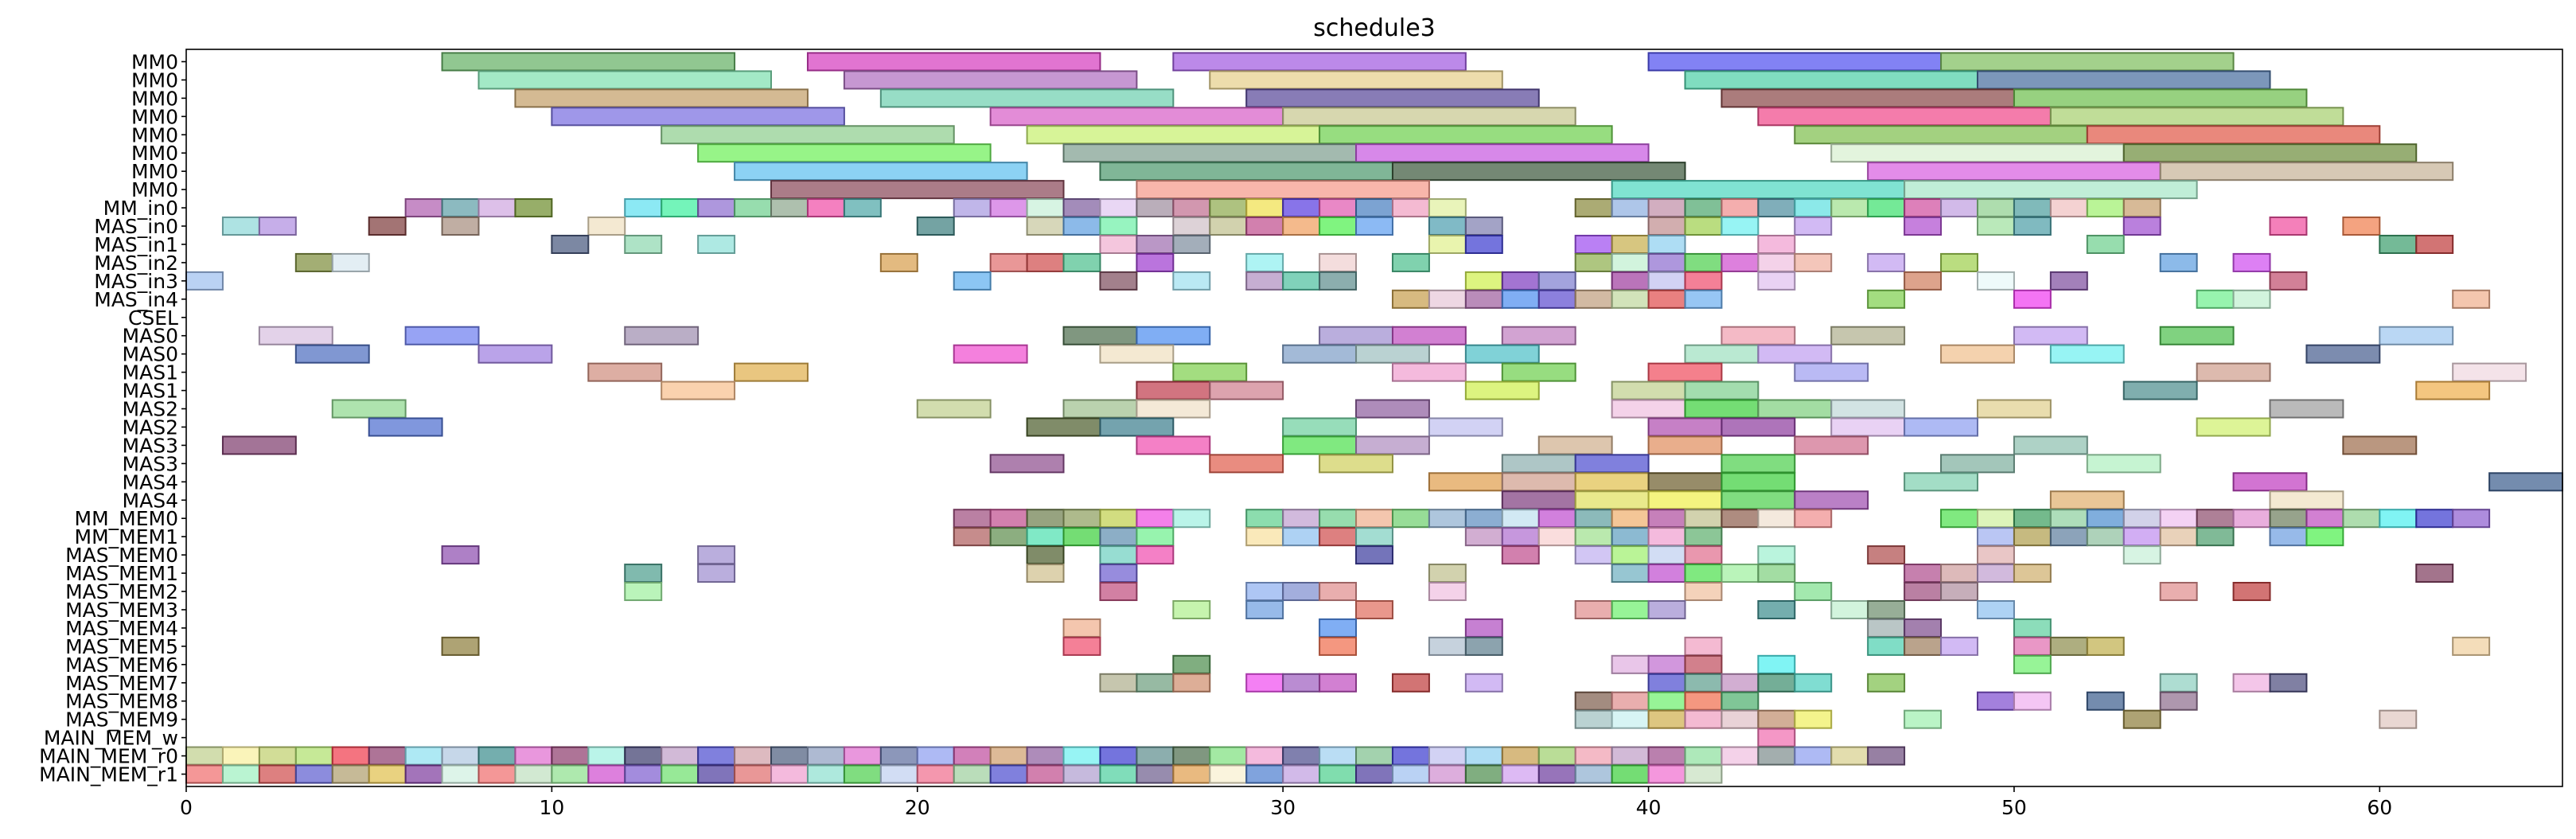 This screenshot has height=839, width=2576. What do you see at coordinates (150, 445) in the screenshot?
I see `y-tick-label: MAS3` at bounding box center [150, 445].